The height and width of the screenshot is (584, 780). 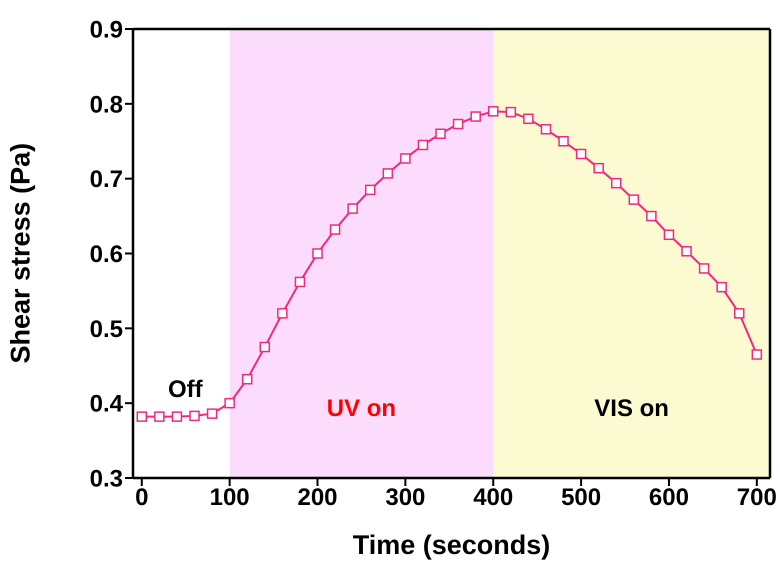 What do you see at coordinates (361, 408) in the screenshot?
I see `band-label: UV on` at bounding box center [361, 408].